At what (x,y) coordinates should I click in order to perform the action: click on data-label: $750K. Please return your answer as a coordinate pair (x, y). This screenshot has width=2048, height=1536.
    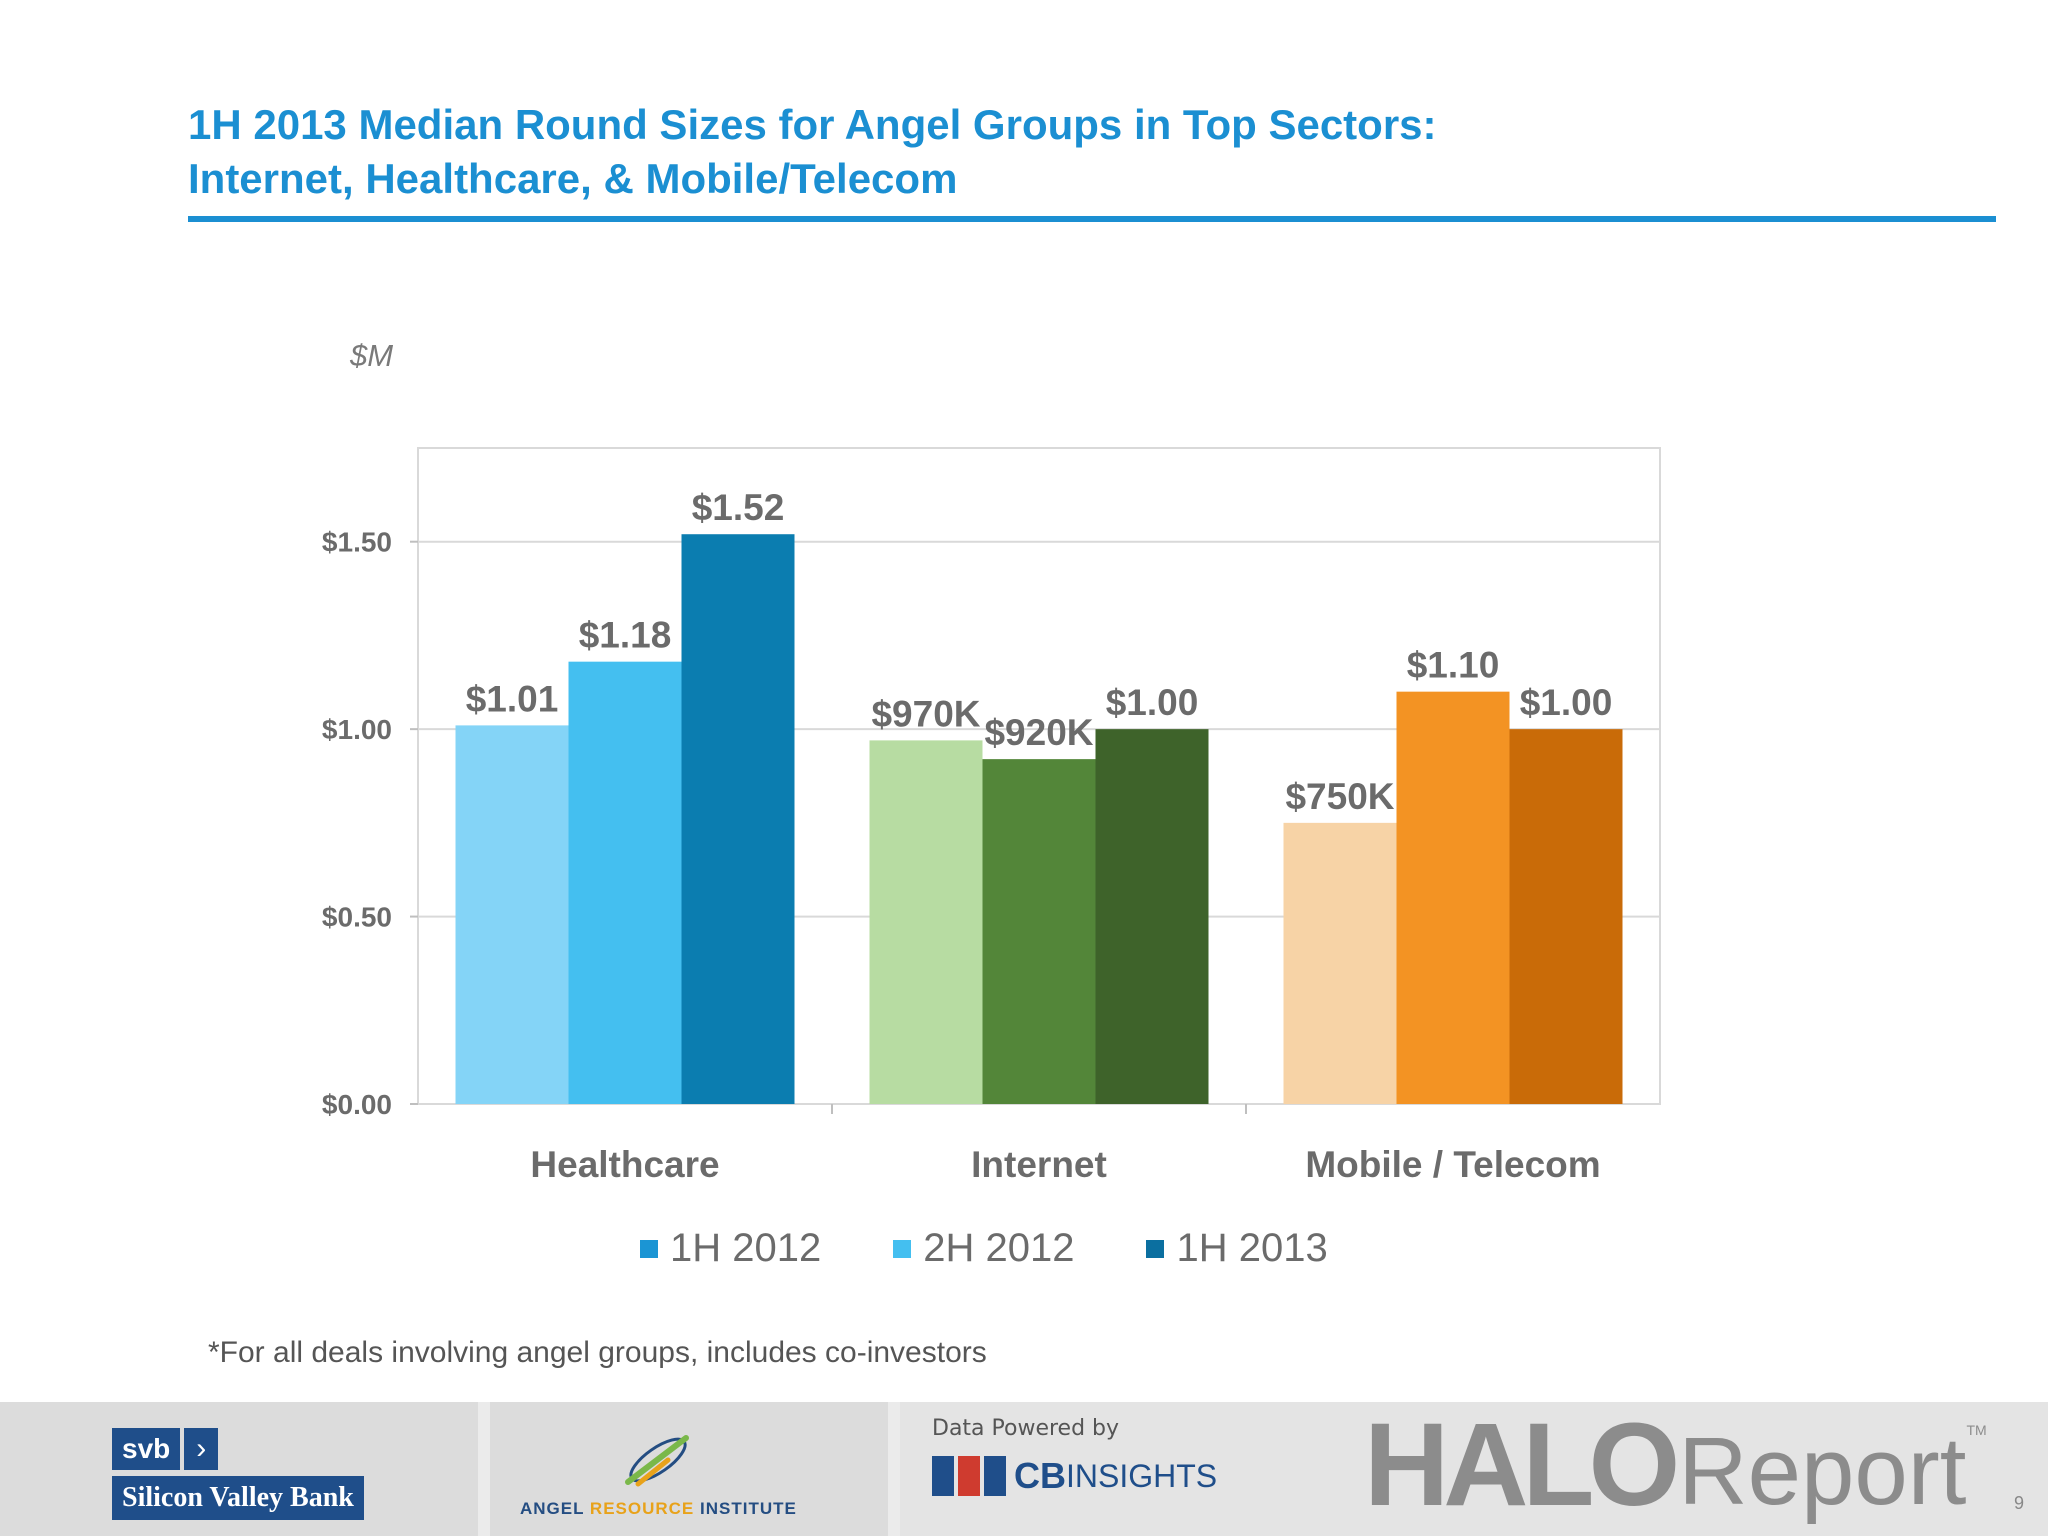
    Looking at the image, I should click on (1339, 796).